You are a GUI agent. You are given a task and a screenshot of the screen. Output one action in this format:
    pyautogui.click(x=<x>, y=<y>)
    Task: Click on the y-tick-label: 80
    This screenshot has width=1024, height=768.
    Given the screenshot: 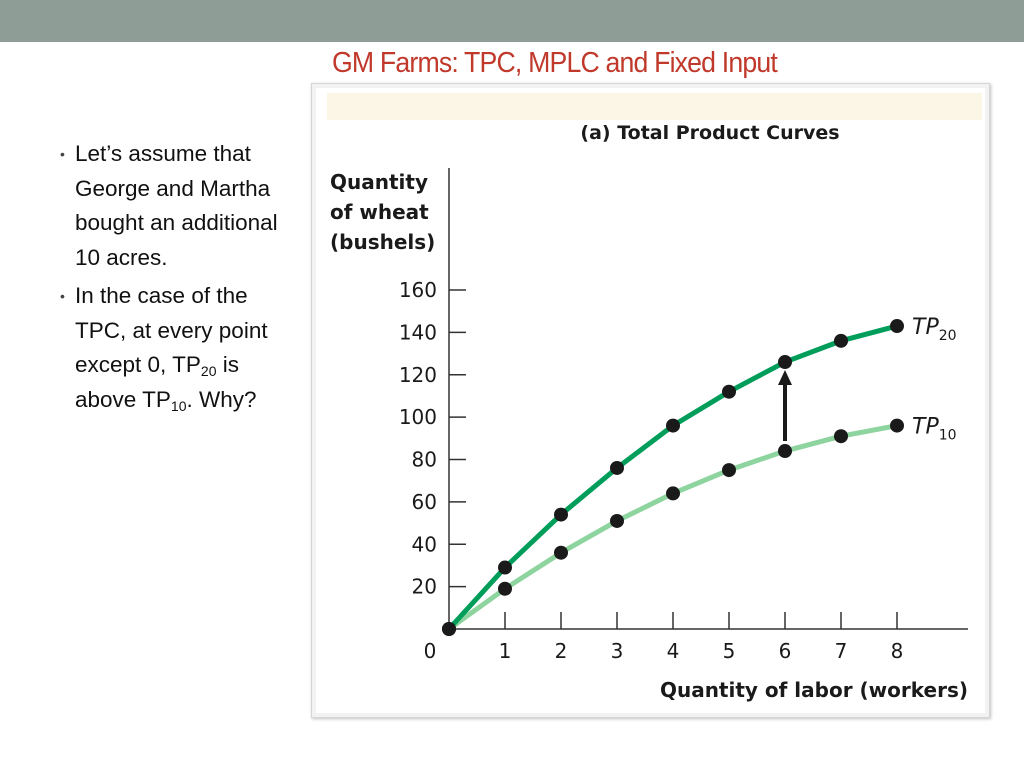 What is the action you would take?
    pyautogui.click(x=424, y=460)
    